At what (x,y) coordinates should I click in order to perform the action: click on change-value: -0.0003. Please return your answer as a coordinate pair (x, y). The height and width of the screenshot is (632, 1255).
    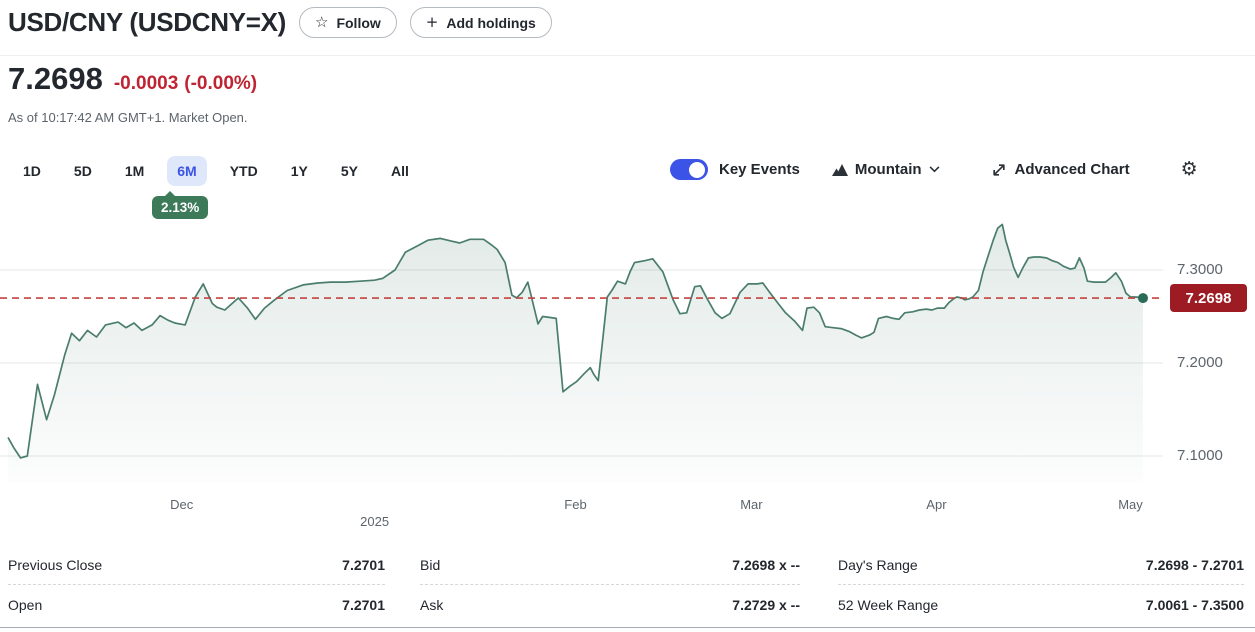
    Looking at the image, I should click on (146, 83).